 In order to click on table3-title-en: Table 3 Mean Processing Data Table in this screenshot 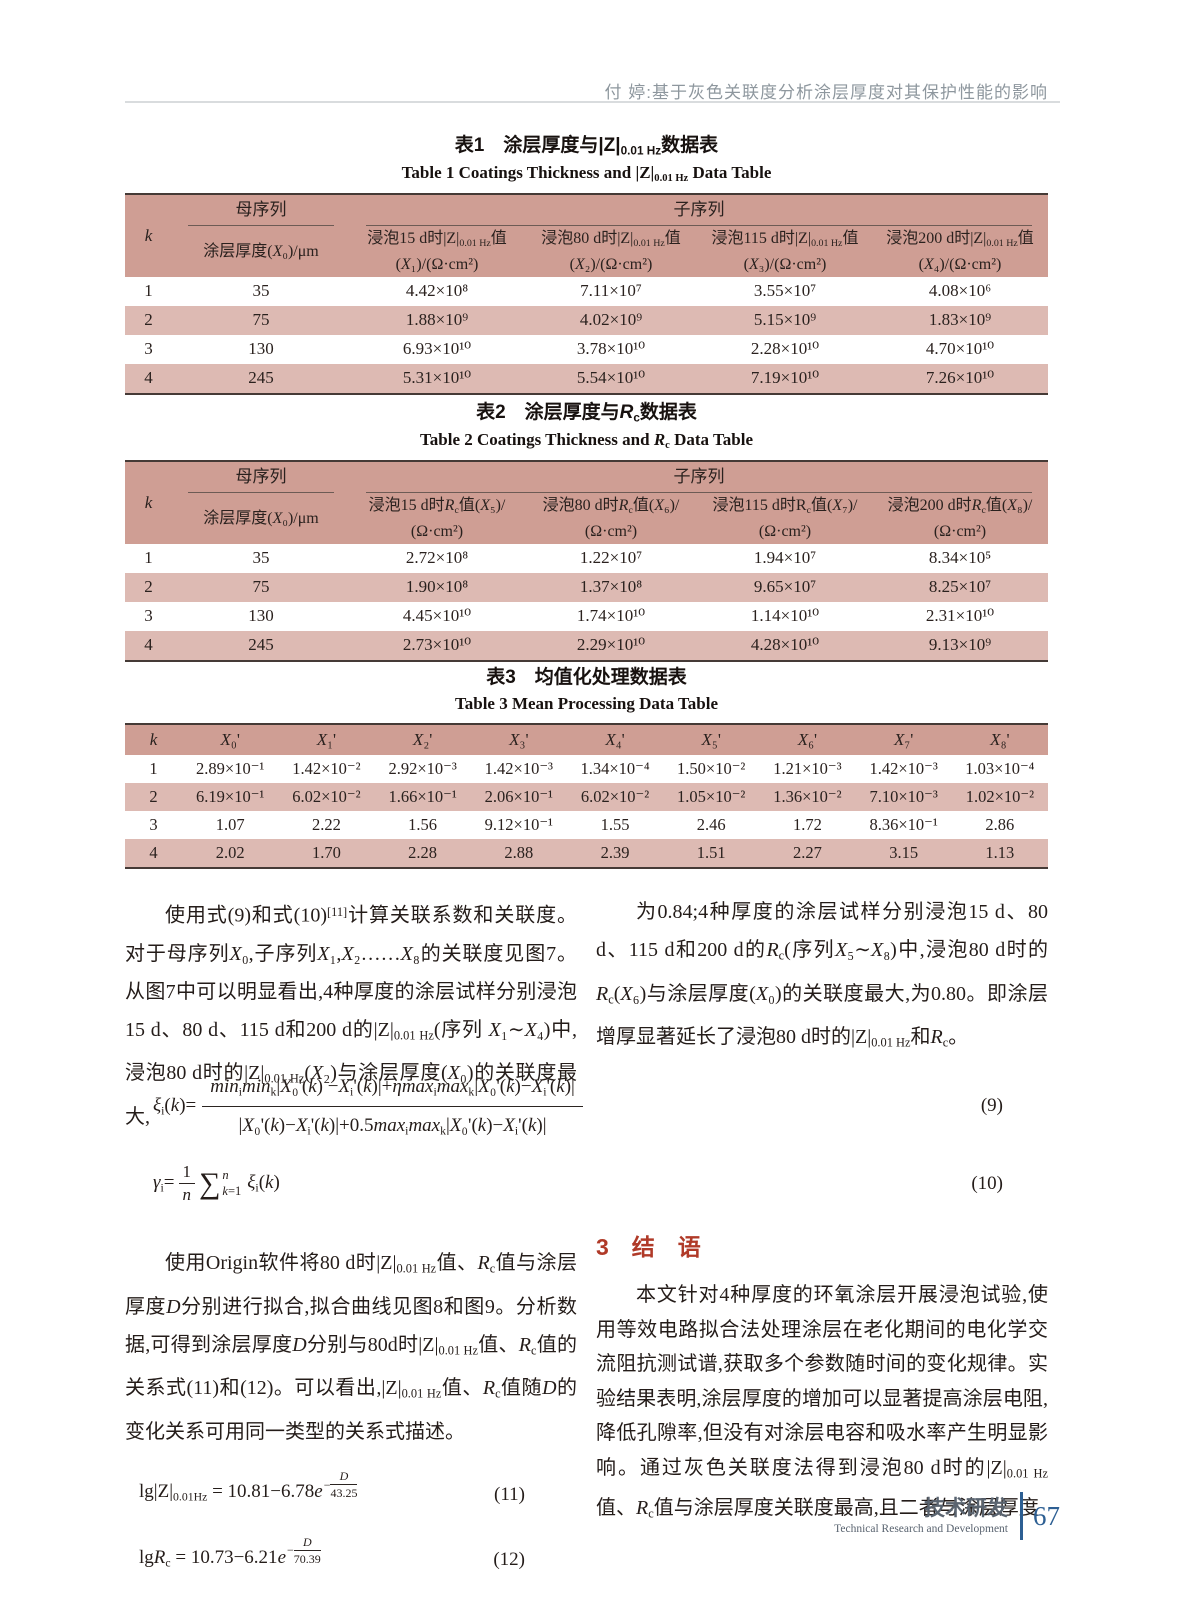, I will do `click(586, 703)`.